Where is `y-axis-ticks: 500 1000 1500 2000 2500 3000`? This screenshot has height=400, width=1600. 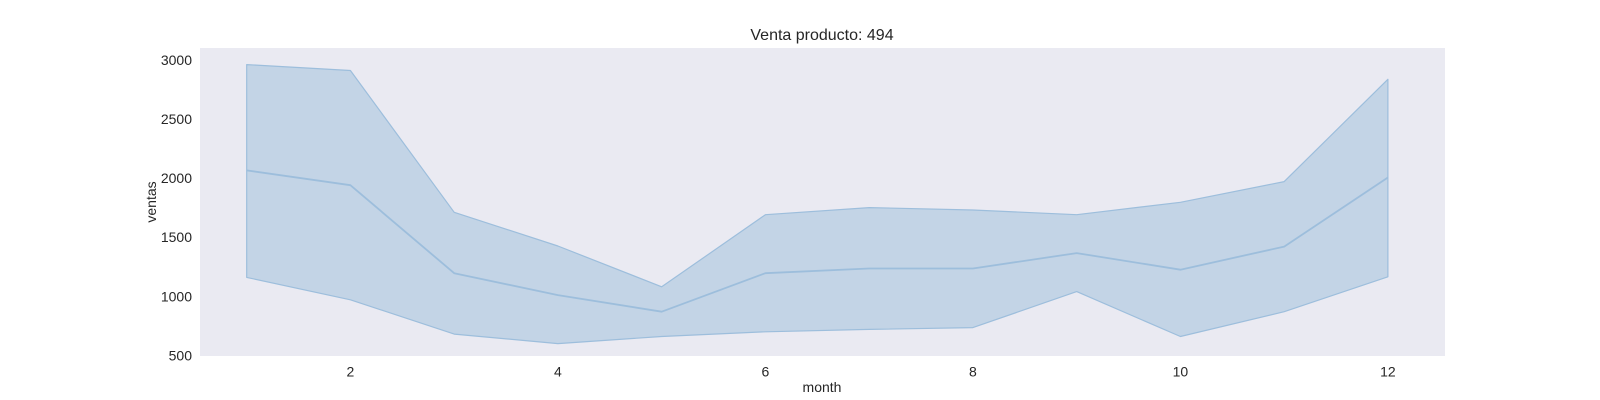 y-axis-ticks: 500 1000 1500 2000 2500 3000 is located at coordinates (176, 208).